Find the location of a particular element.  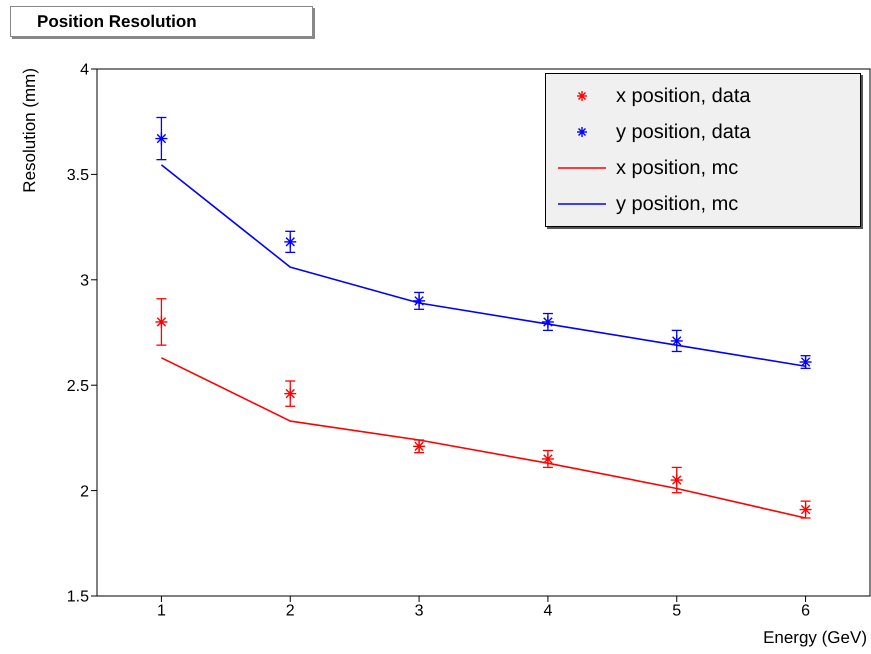

y-tick-label: 4 is located at coordinates (85, 70).